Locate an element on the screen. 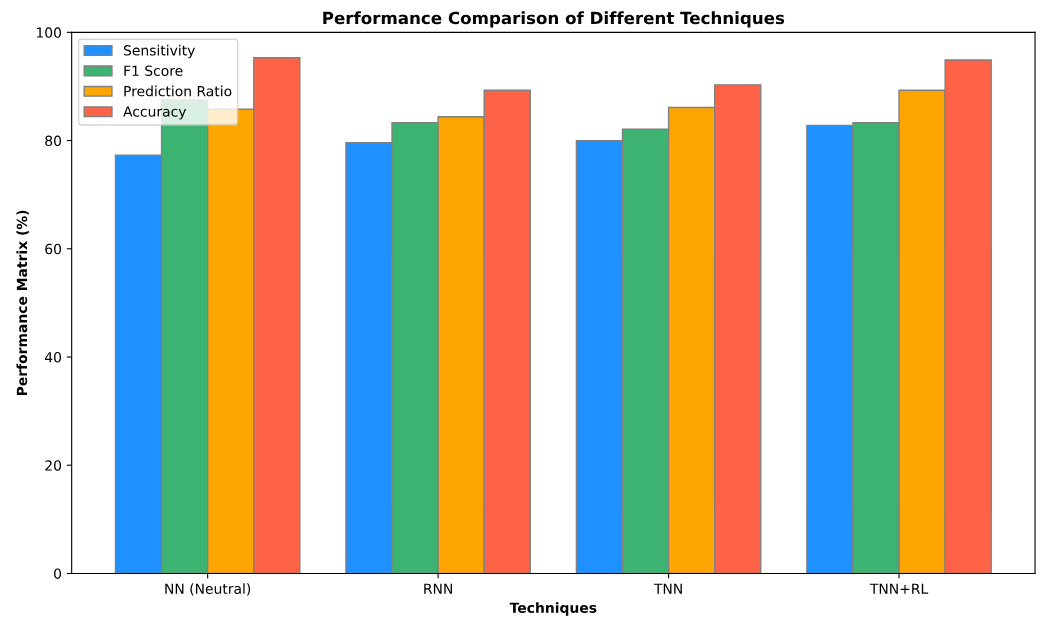 The height and width of the screenshot is (622, 1054). legend-label: Sensitivity is located at coordinates (159, 51).